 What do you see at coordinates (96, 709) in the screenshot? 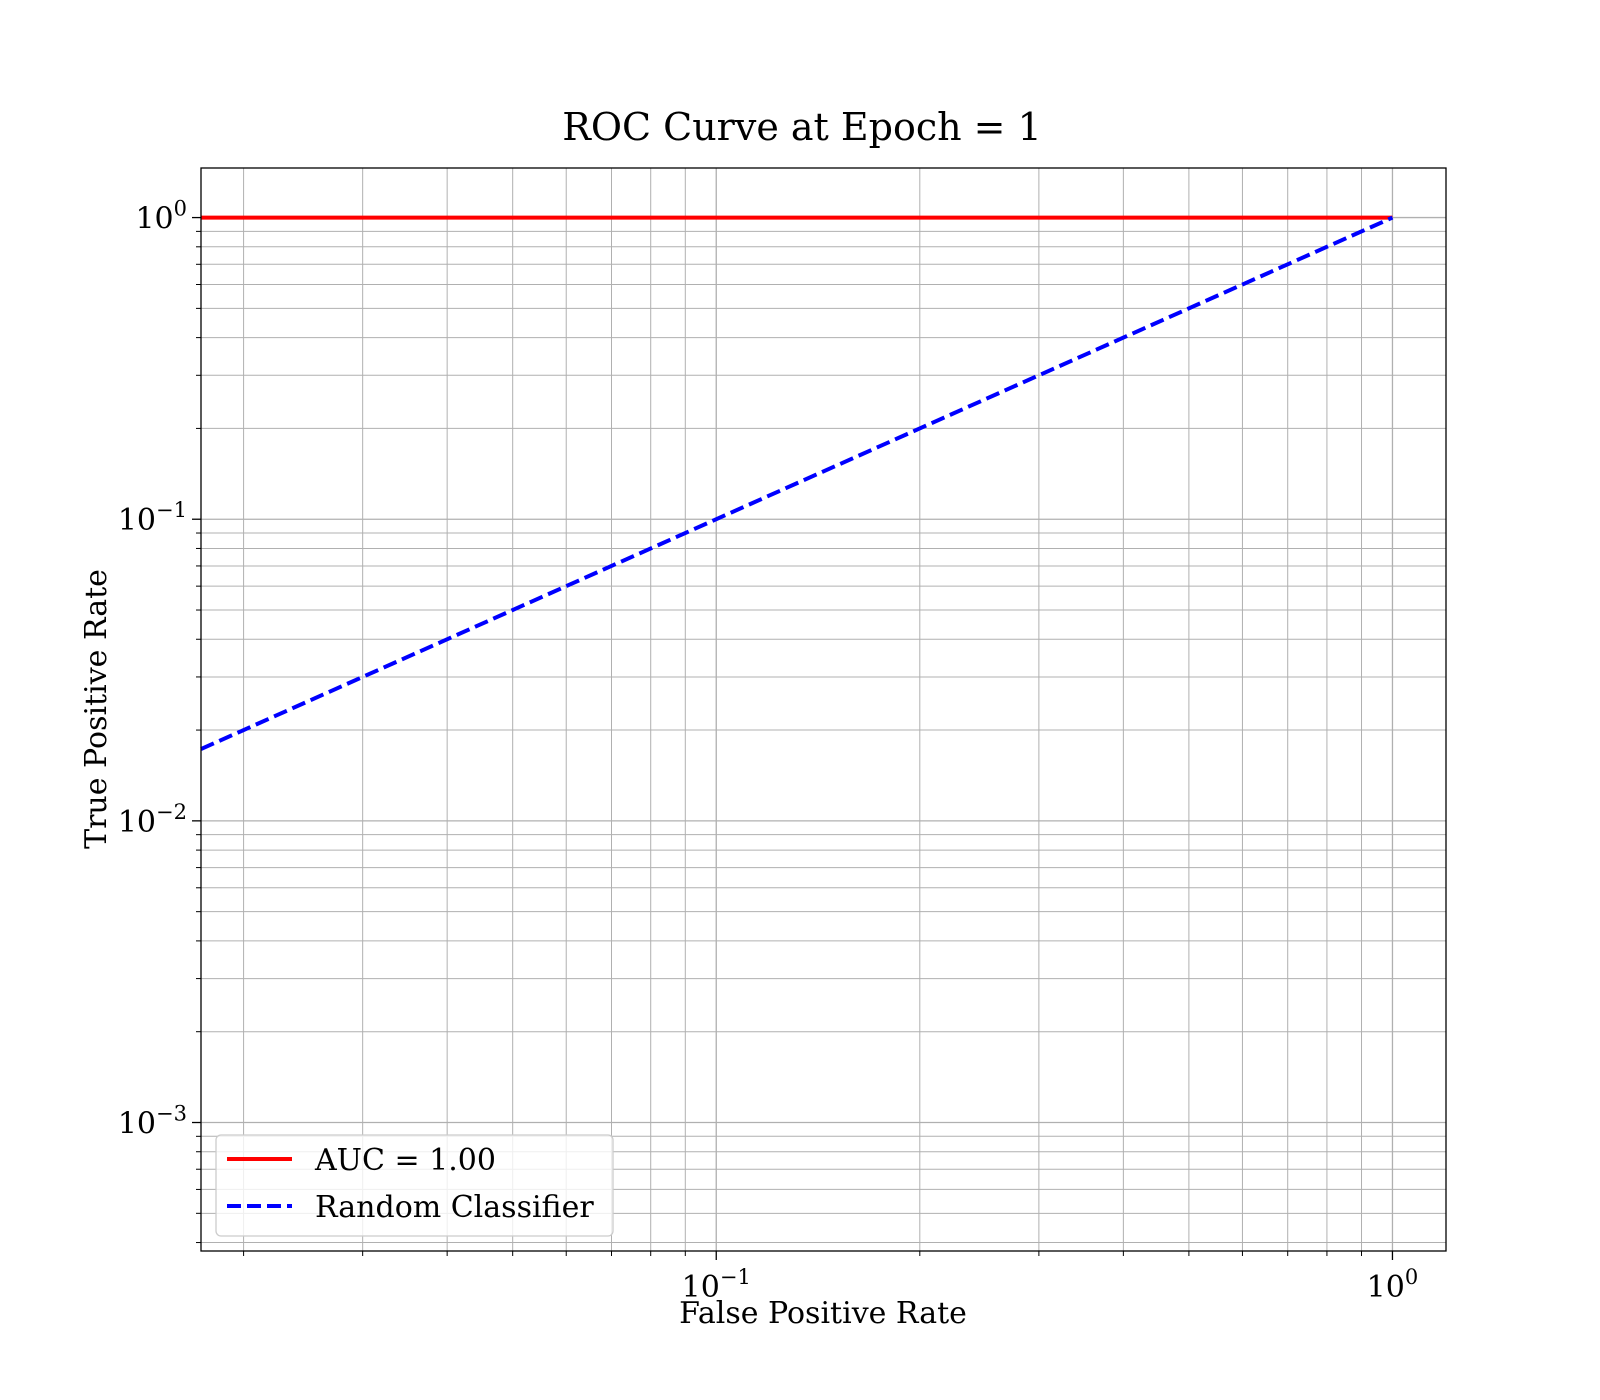
I see `y-axis-label: True Positive Rate` at bounding box center [96, 709].